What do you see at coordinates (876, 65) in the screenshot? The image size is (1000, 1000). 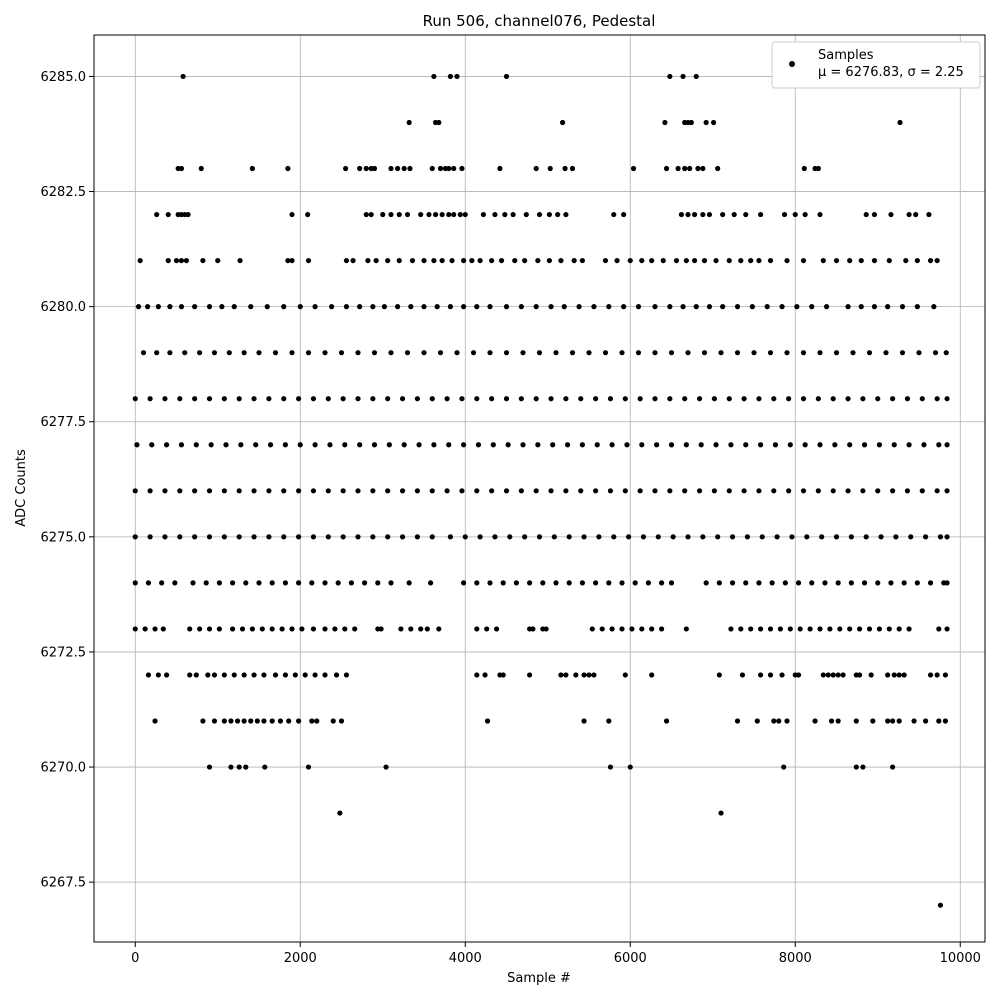 I see `legend: Samples μ = 6276.83, σ = 2.25` at bounding box center [876, 65].